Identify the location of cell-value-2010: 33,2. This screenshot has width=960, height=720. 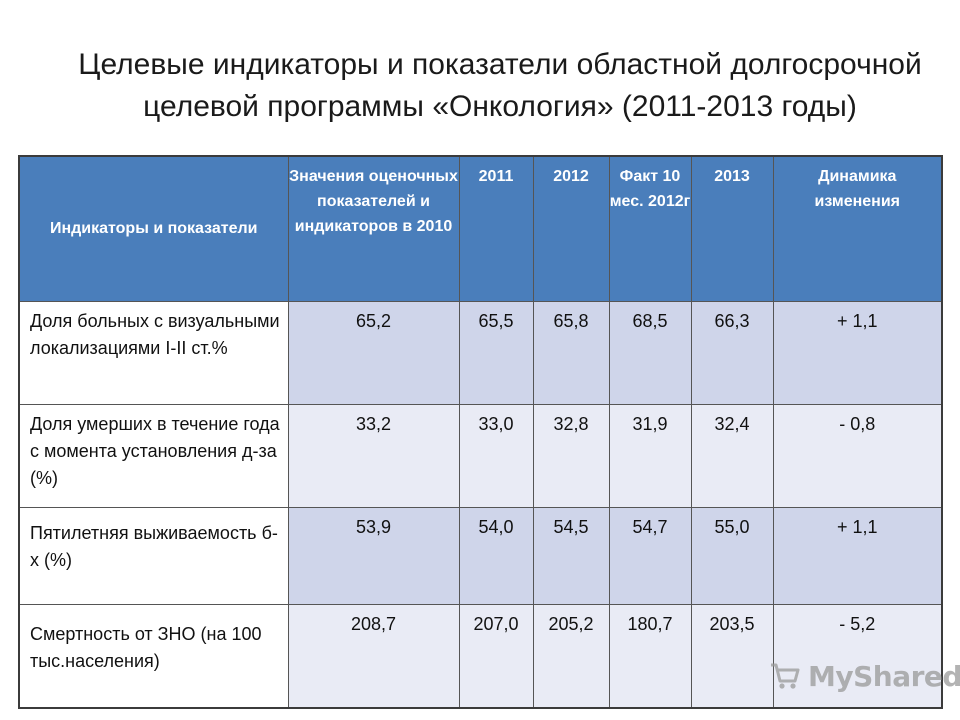
(373, 455).